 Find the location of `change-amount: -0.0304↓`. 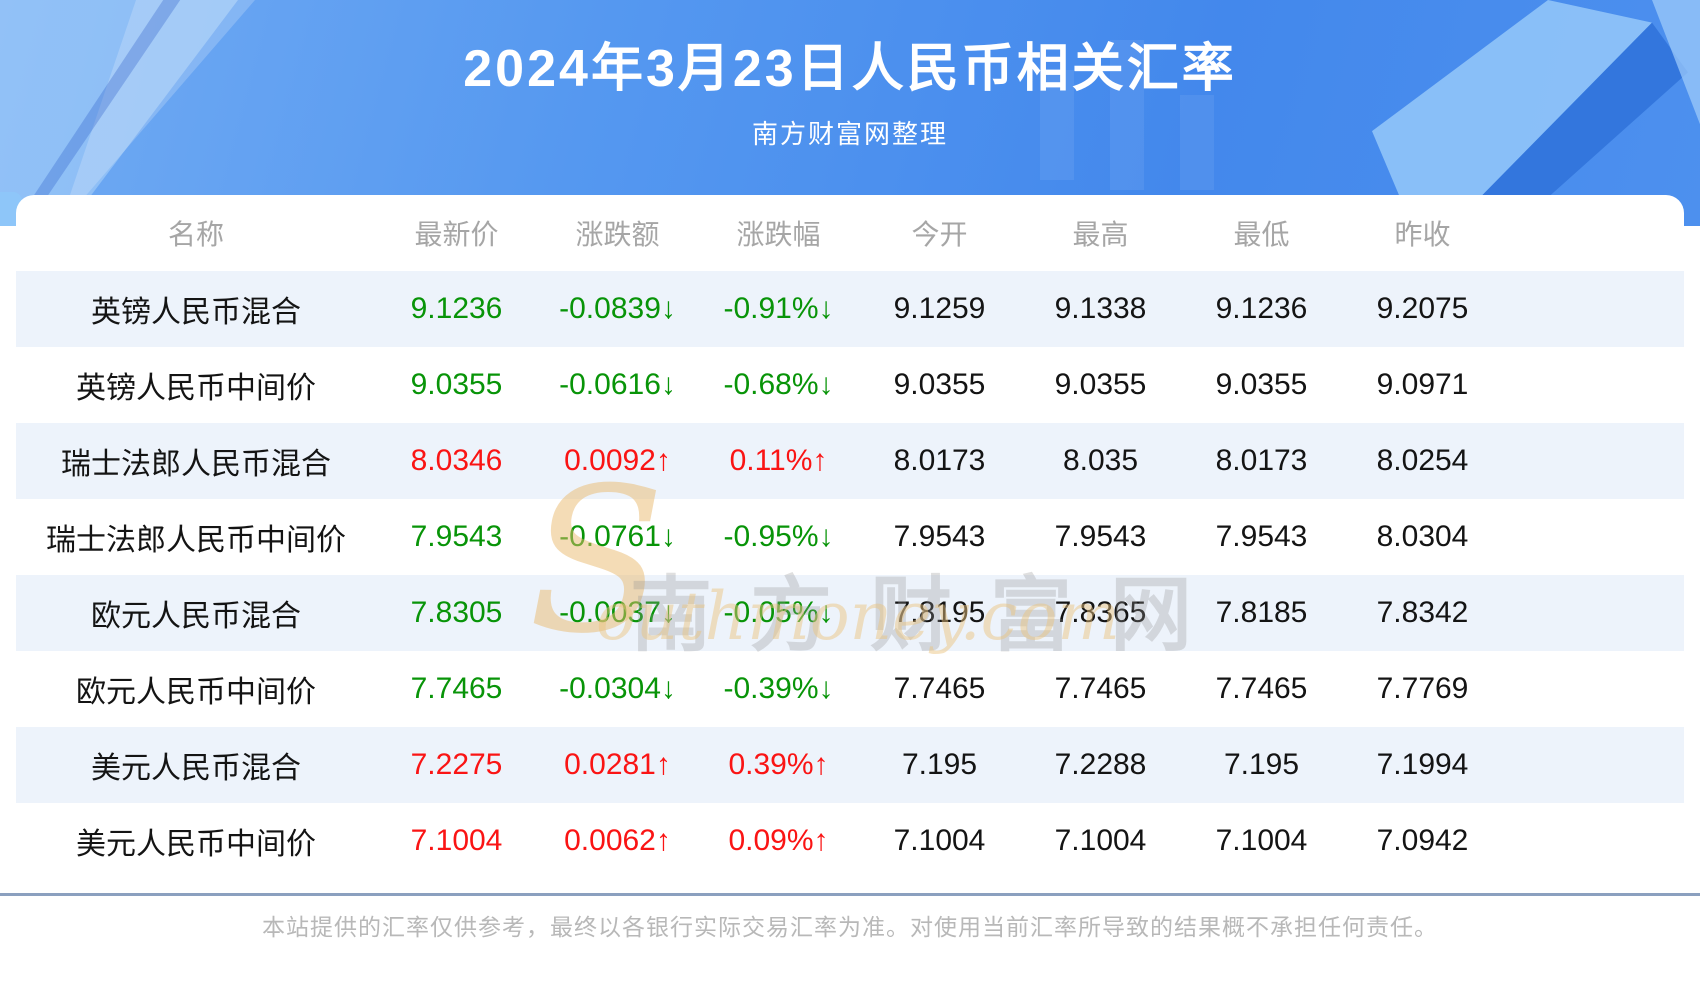

change-amount: -0.0304↓ is located at coordinates (617, 688).